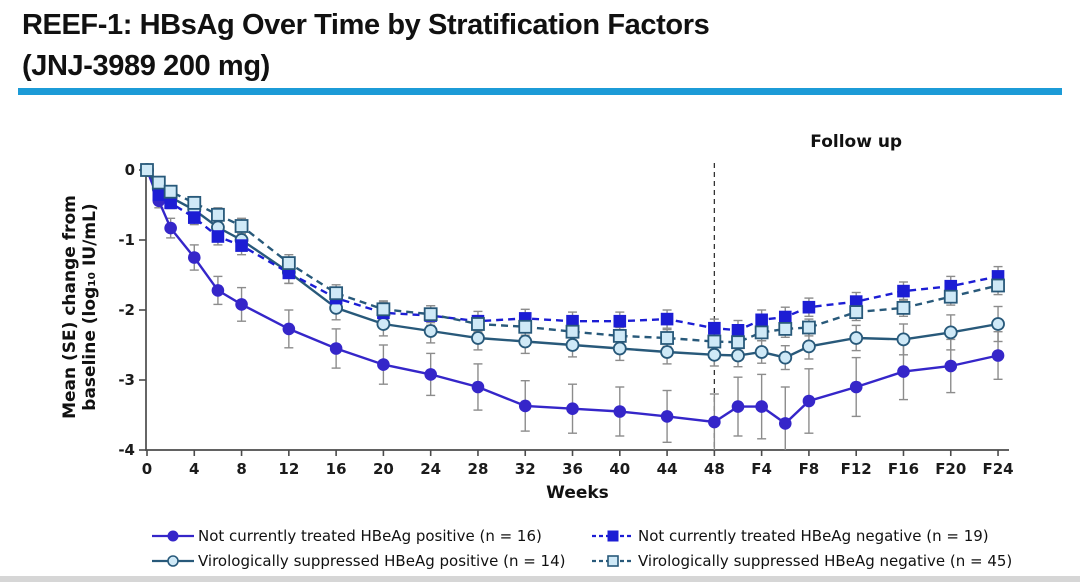 Image resolution: width=1080 pixels, height=582 pixels. What do you see at coordinates (146, 66) in the screenshot?
I see `page-title-line2: (JNJ-3989 200 mg)` at bounding box center [146, 66].